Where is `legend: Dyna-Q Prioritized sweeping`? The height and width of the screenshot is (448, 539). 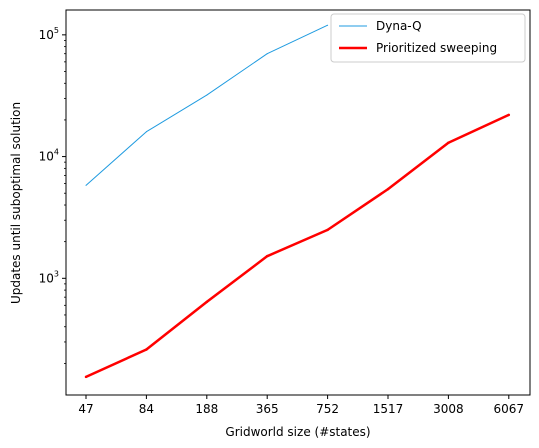
legend: Dyna-Q Prioritized sweeping is located at coordinates (428, 38).